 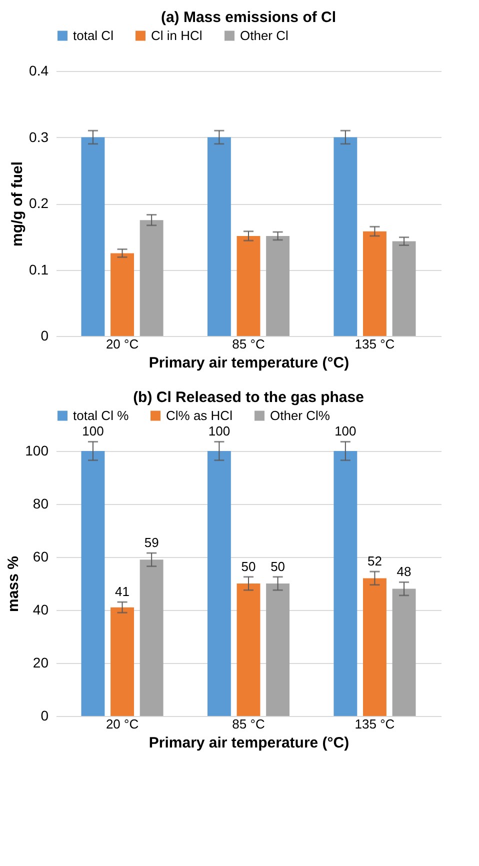 What do you see at coordinates (300, 415) in the screenshot?
I see `legend-label: Other Cl%` at bounding box center [300, 415].